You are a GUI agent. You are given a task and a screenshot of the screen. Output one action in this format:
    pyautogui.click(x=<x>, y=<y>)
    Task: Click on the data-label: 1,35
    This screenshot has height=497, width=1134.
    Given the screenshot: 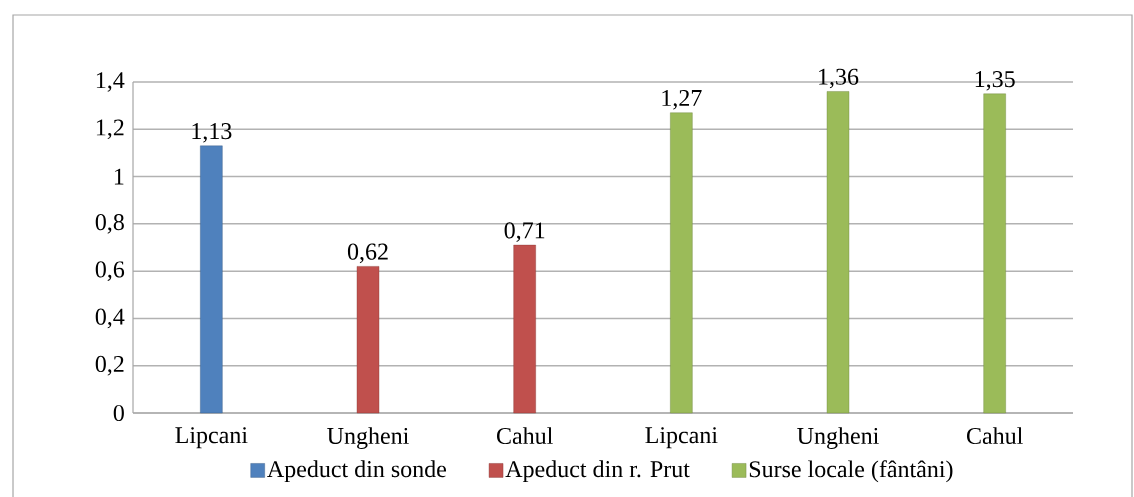 What is the action you would take?
    pyautogui.click(x=995, y=81)
    